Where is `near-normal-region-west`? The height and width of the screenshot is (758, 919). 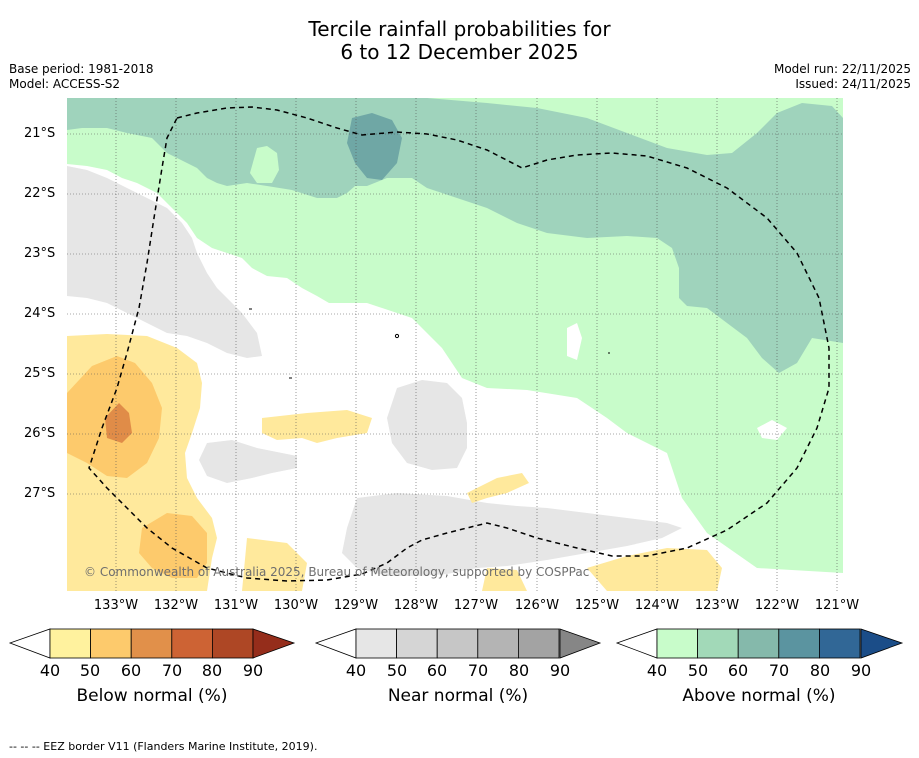 near-normal-region-west is located at coordinates (164, 262).